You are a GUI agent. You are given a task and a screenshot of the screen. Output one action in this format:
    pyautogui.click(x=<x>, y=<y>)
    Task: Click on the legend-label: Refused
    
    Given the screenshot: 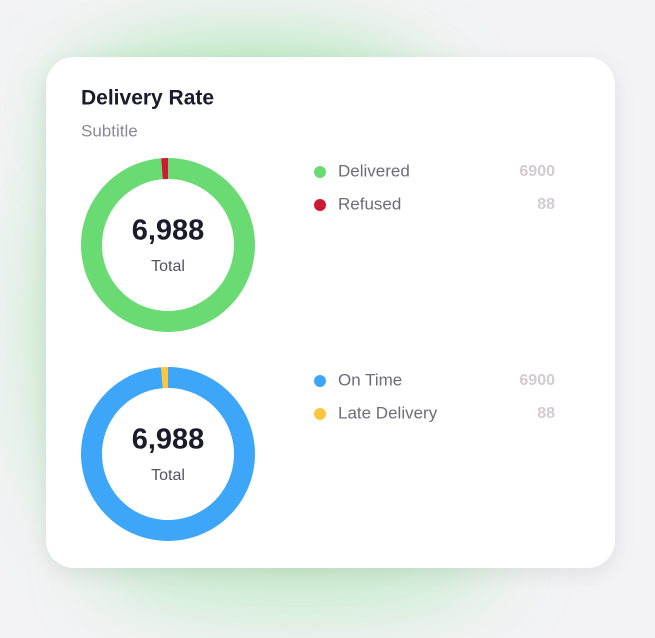 What is the action you would take?
    pyautogui.click(x=369, y=203)
    